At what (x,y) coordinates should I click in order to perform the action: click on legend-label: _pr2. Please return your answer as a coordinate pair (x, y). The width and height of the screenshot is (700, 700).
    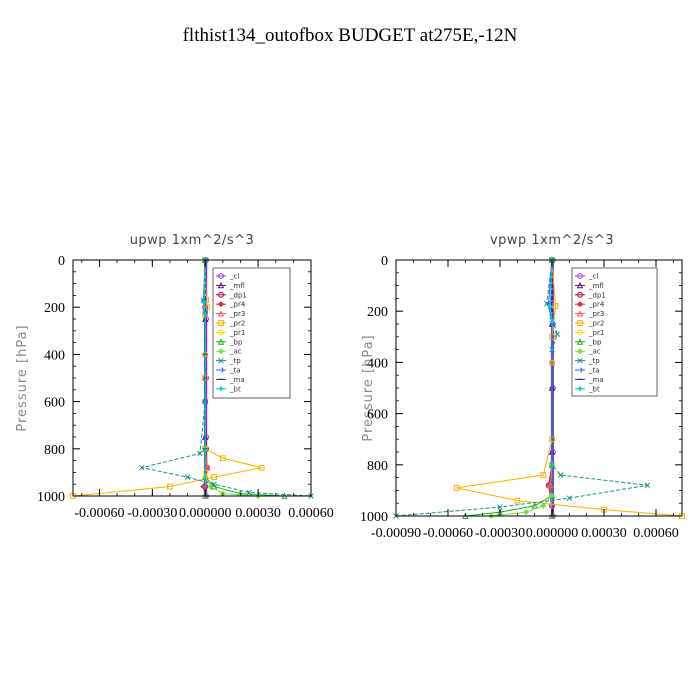
    Looking at the image, I should click on (596, 324).